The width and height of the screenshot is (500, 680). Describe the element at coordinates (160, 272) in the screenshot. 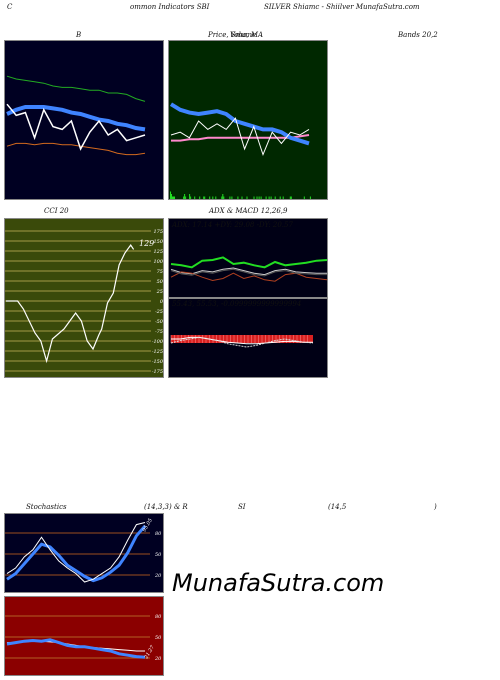

I see `cci-tick-label: 75` at that location.